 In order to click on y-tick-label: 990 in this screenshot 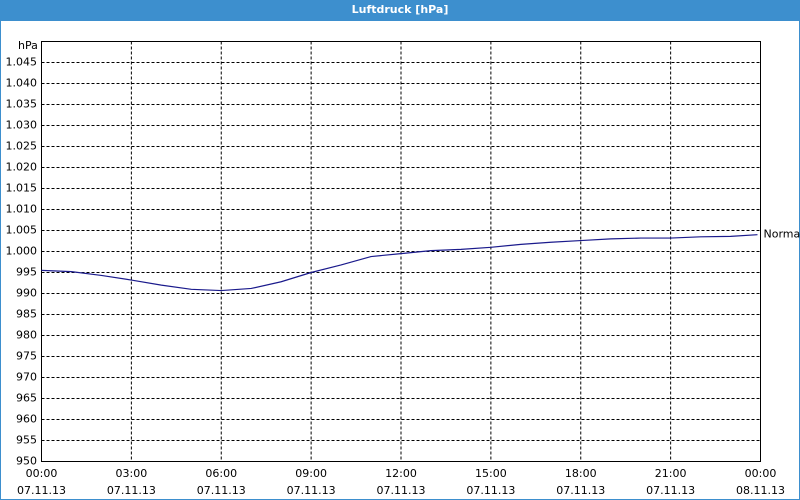, I will do `click(26, 293)`.